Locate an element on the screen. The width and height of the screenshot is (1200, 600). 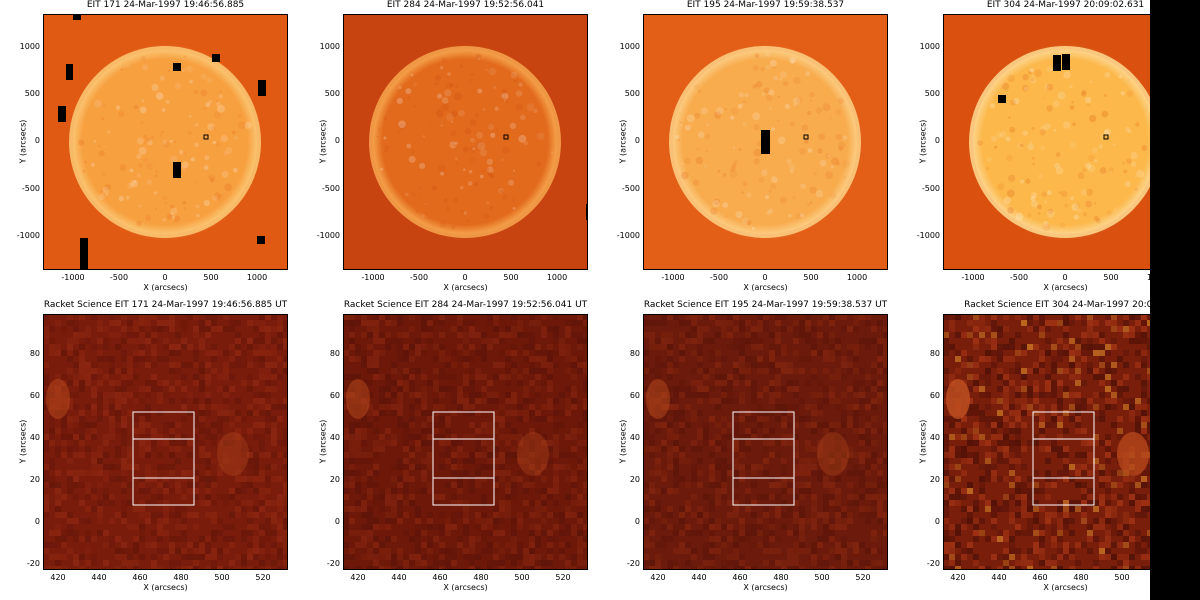
y-tick-label: 500 is located at coordinates (32, 93).